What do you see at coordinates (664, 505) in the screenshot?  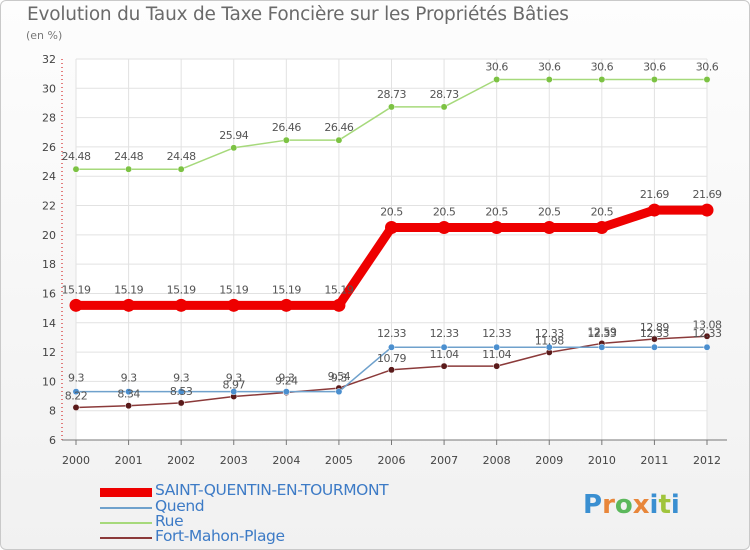 I see `logo-letter: t` at bounding box center [664, 505].